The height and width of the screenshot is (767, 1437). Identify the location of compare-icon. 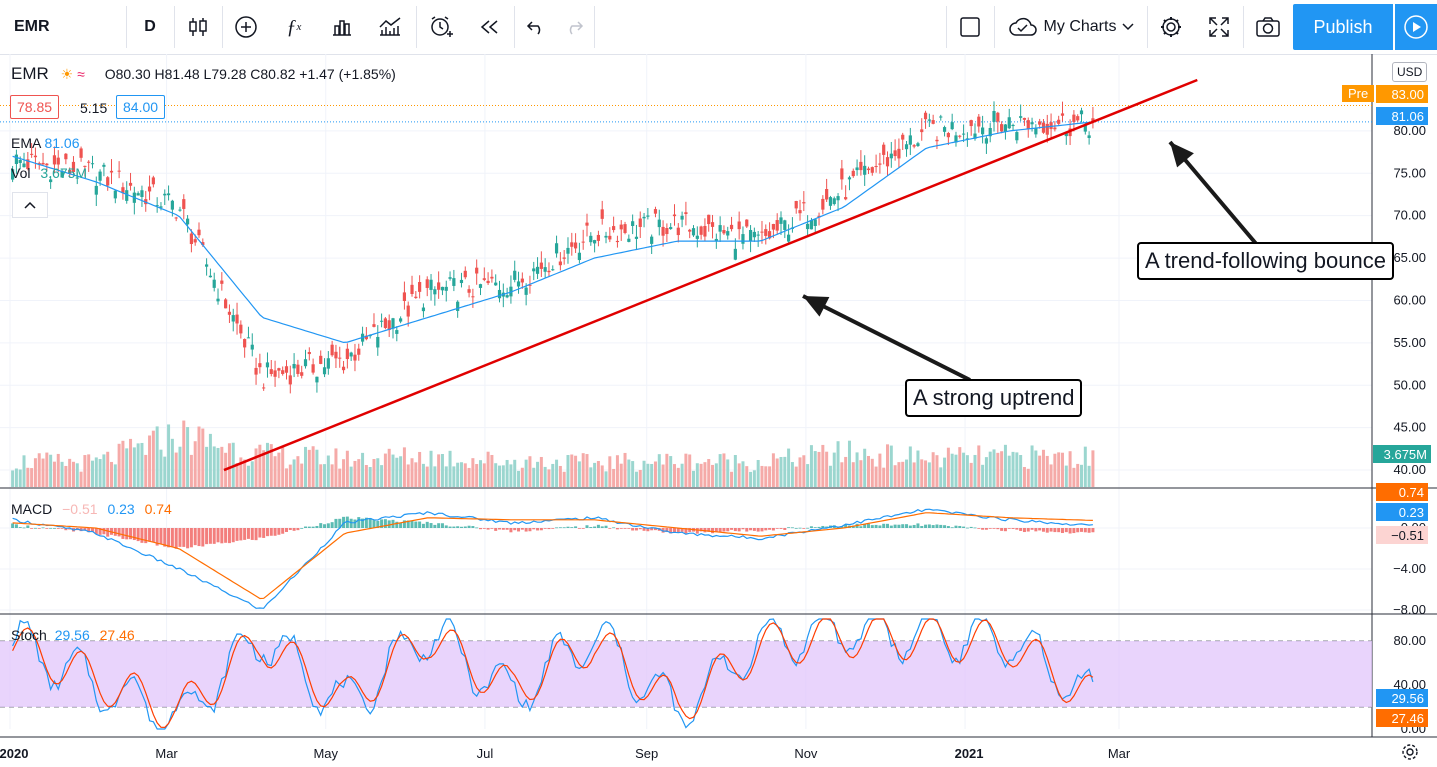
(390, 27).